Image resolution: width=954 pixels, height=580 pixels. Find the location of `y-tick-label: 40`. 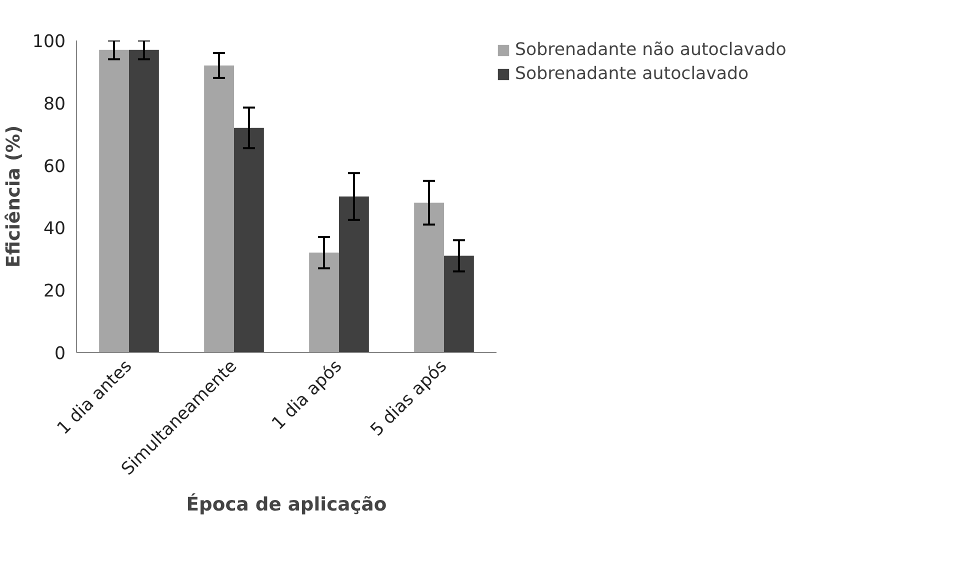

y-tick-label: 40 is located at coordinates (54, 229).